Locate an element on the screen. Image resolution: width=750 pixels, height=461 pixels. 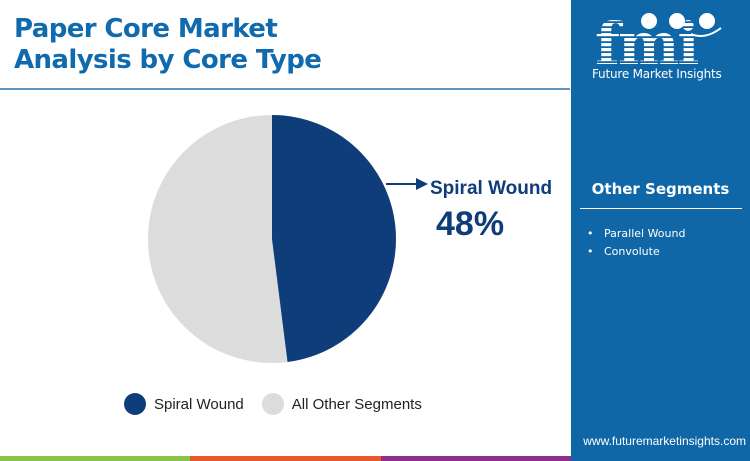
segment-label: Convolute is located at coordinates (632, 251).